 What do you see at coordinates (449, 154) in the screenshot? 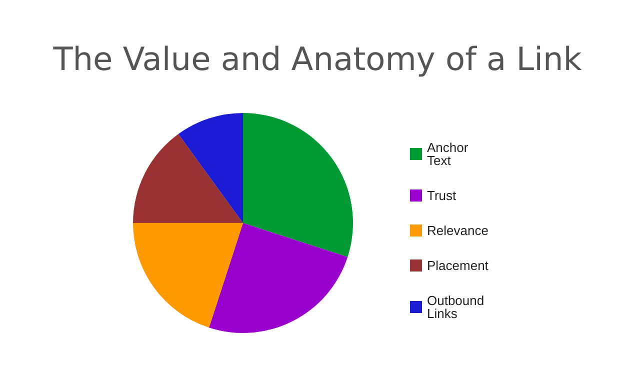
I see `legend-label: Anchor Text` at bounding box center [449, 154].